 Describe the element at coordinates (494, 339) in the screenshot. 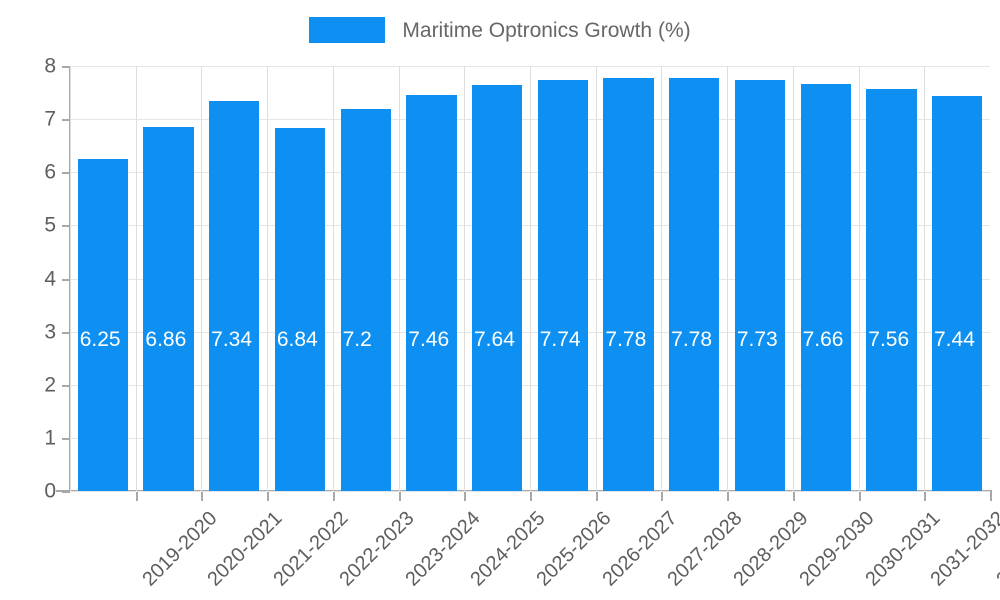

I see `bar-value-label: 7.64` at that location.